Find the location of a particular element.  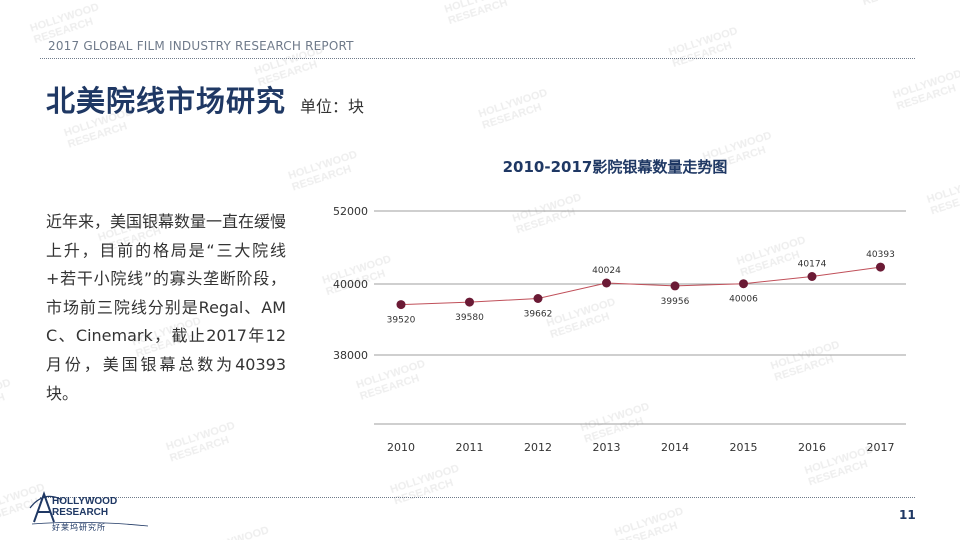

hollywood-research-logo-icon is located at coordinates (89, 509).